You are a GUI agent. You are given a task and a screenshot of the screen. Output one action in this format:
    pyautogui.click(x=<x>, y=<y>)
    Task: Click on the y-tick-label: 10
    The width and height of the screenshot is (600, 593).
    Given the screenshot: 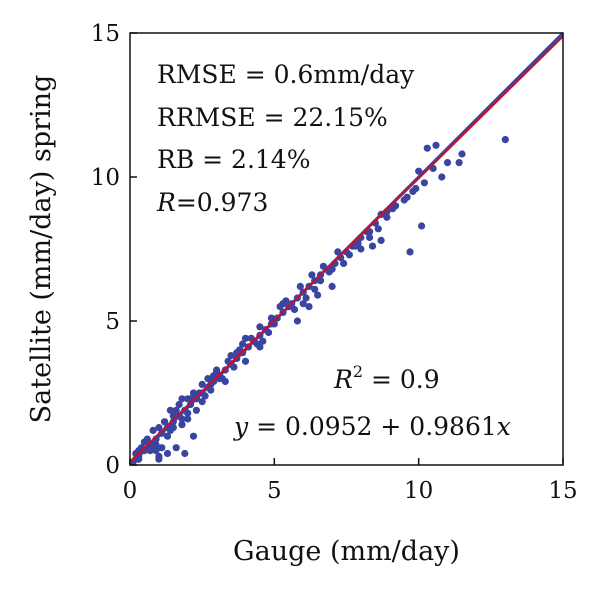 What is the action you would take?
    pyautogui.click(x=105, y=178)
    